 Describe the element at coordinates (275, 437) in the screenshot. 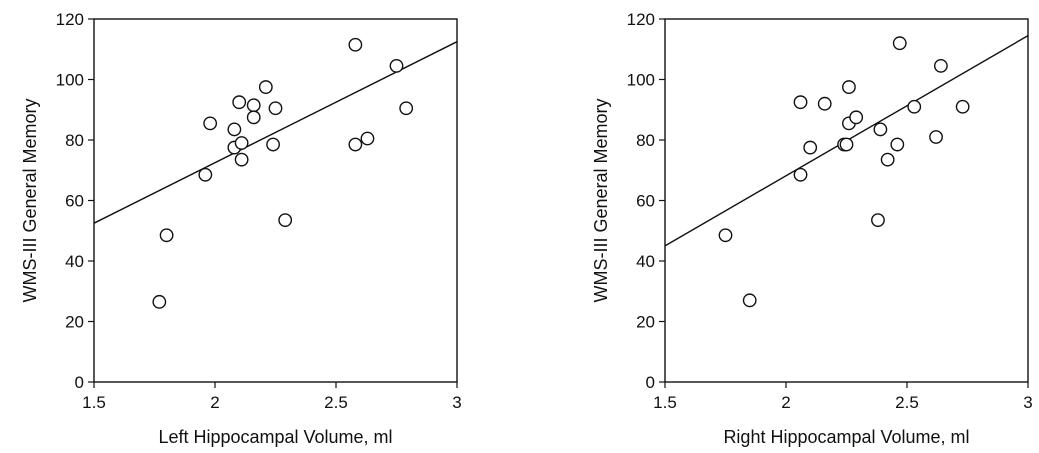

I see `x-axis-title: Left Hippocampal Volume, ml` at that location.